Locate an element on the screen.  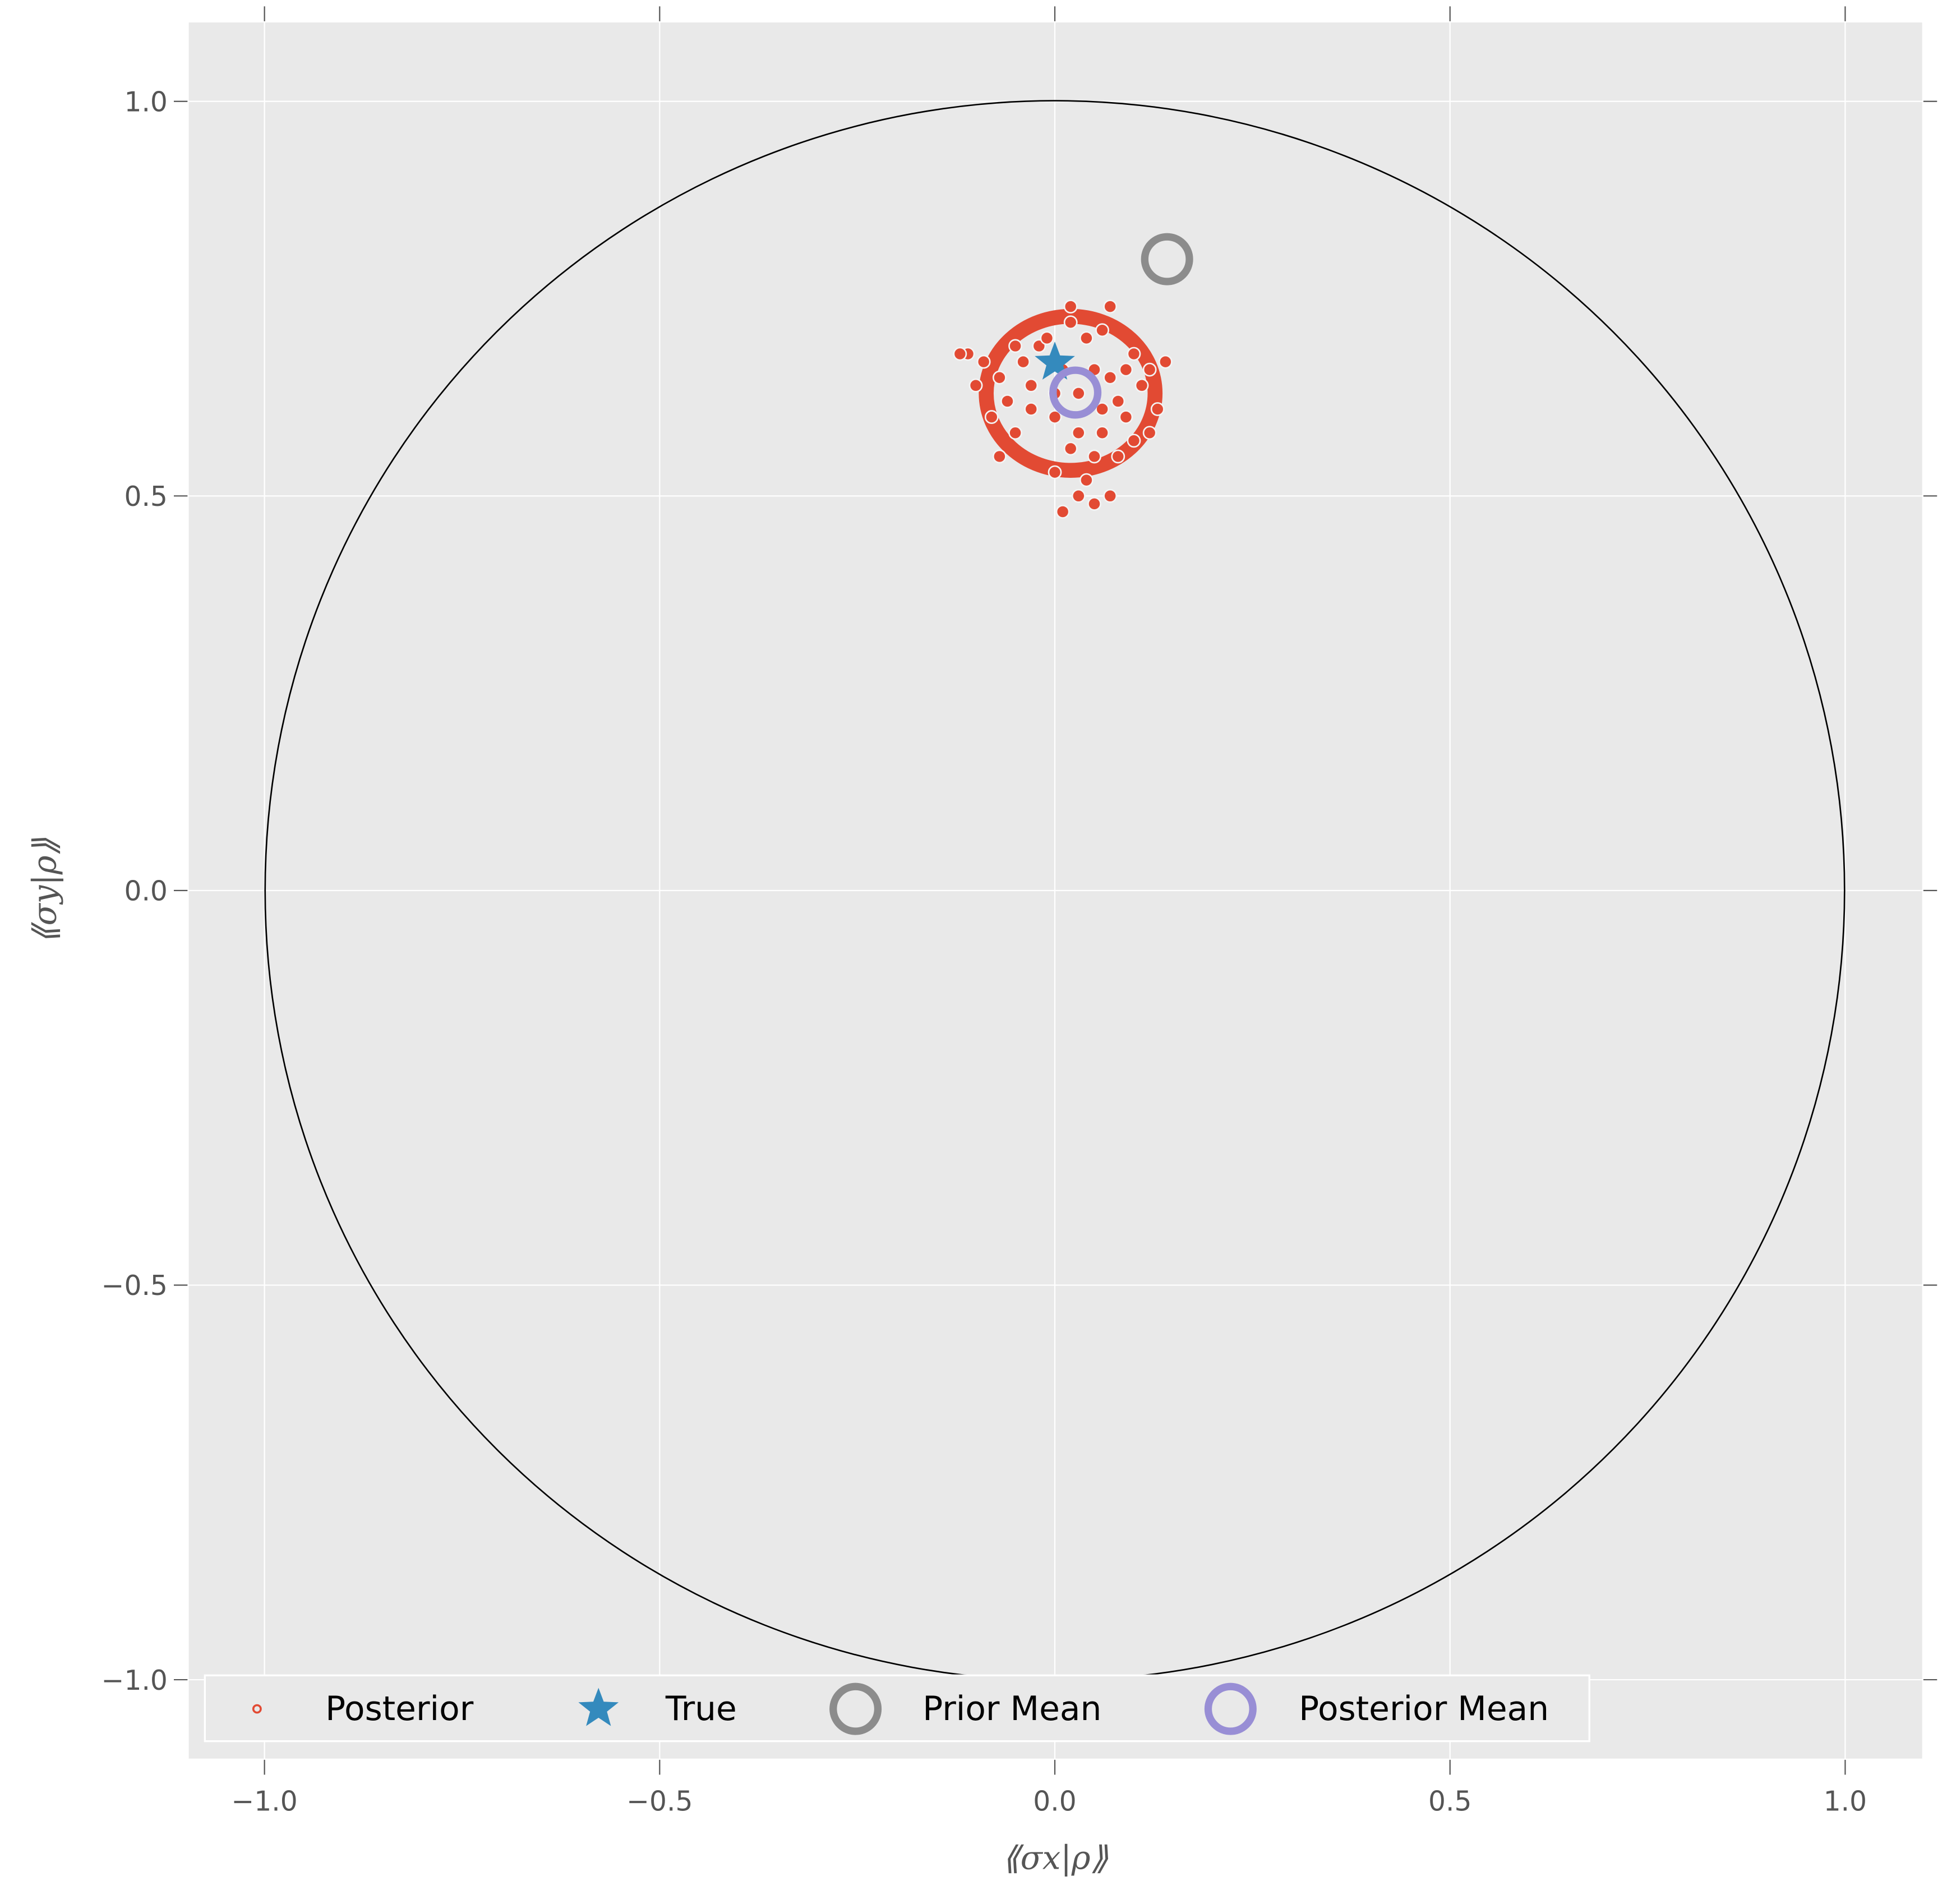
legend-marker-posterior-mean is located at coordinates (1231, 1708).